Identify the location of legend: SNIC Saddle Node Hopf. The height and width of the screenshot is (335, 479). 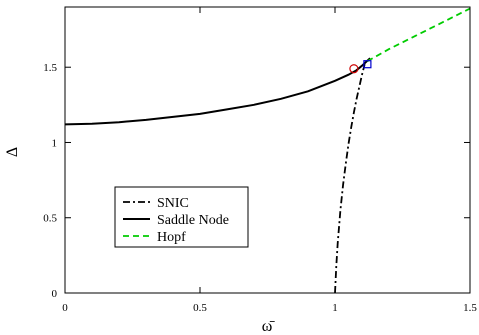
(181, 217).